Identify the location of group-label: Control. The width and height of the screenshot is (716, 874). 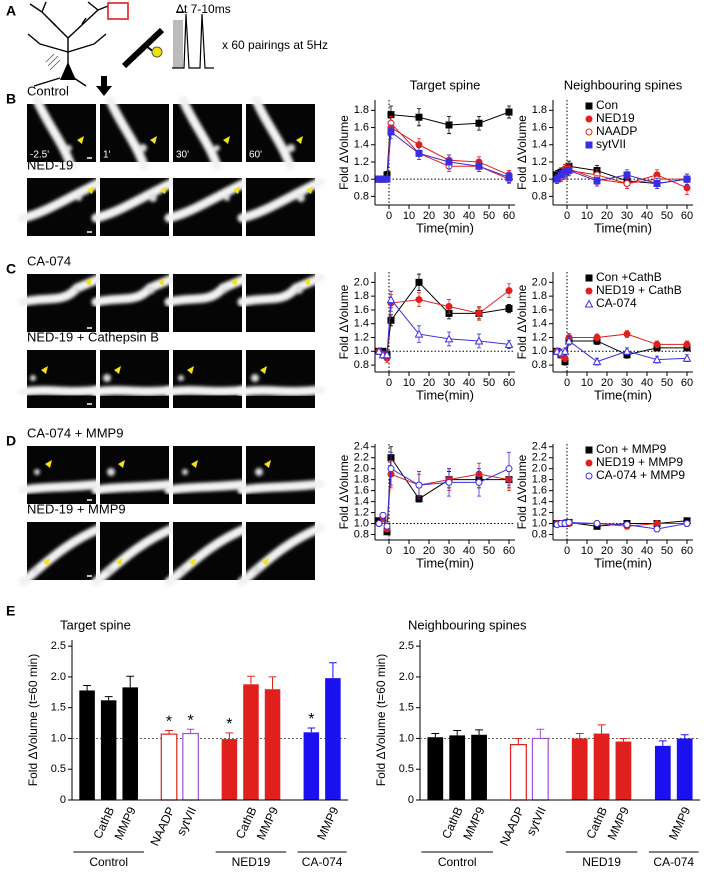
(108, 862).